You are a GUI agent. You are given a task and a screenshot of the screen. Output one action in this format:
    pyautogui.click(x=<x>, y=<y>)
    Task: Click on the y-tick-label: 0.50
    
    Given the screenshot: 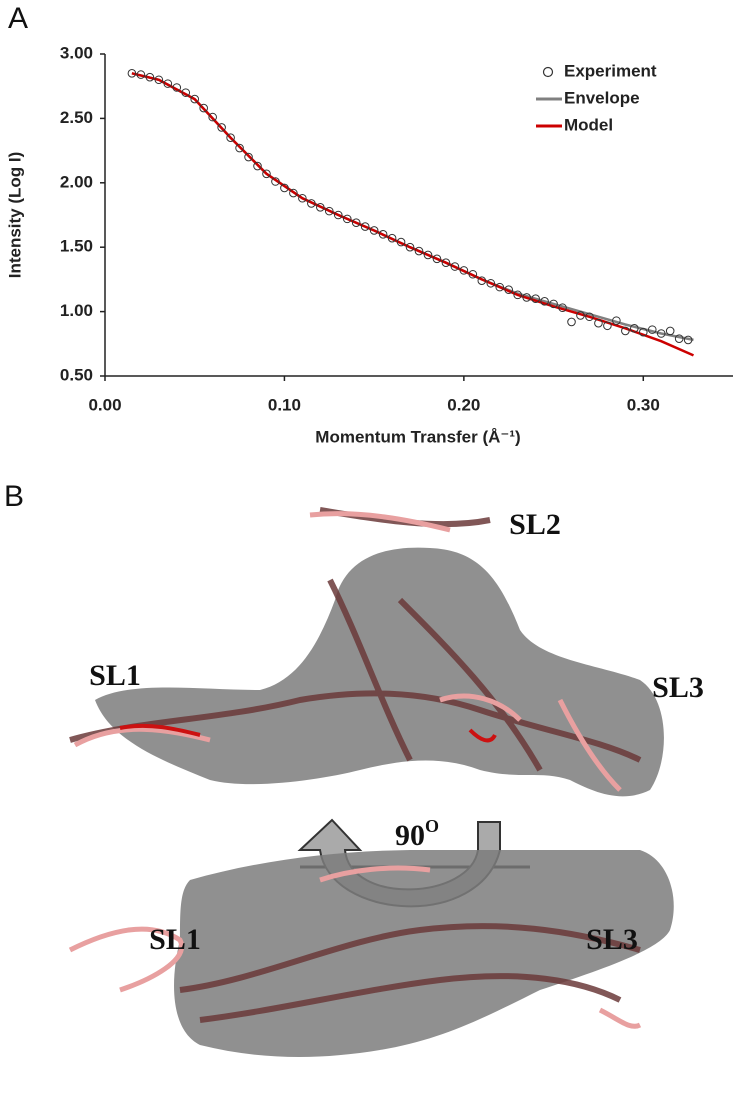 What is the action you would take?
    pyautogui.click(x=76, y=374)
    